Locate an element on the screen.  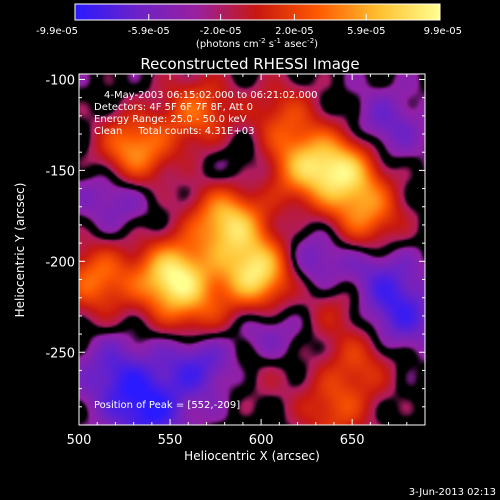
y-tick-label: -100 is located at coordinates (60, 80).